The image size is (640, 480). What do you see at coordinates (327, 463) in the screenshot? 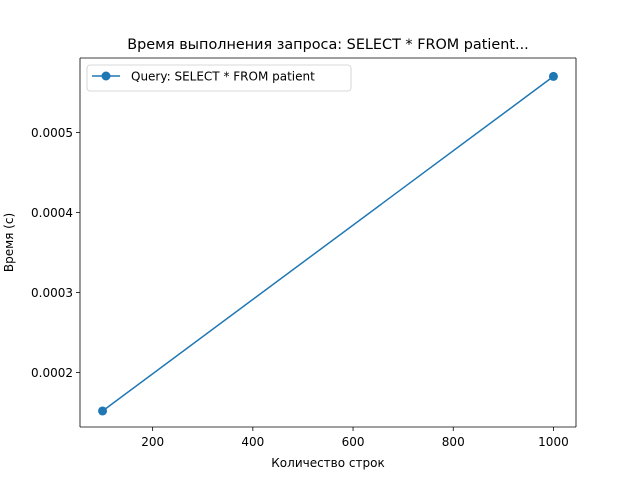
I see `x-axis-label: Количество строк` at bounding box center [327, 463].